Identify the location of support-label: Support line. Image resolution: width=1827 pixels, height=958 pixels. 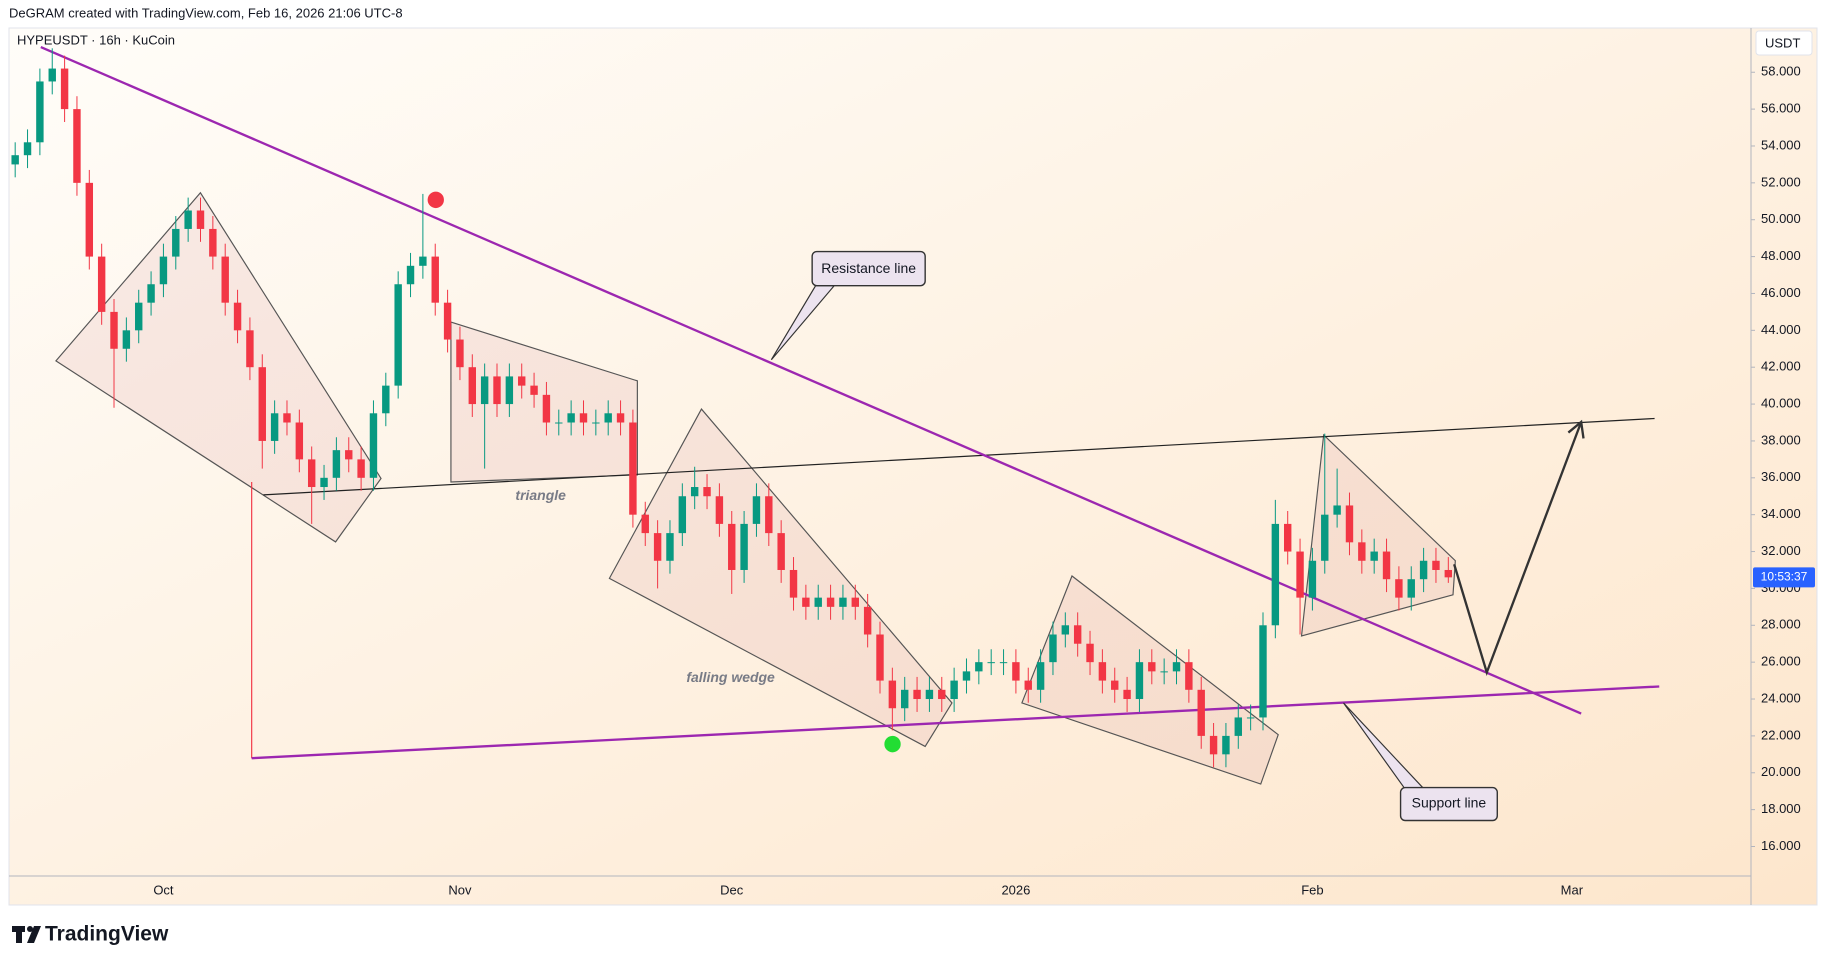
(1449, 803).